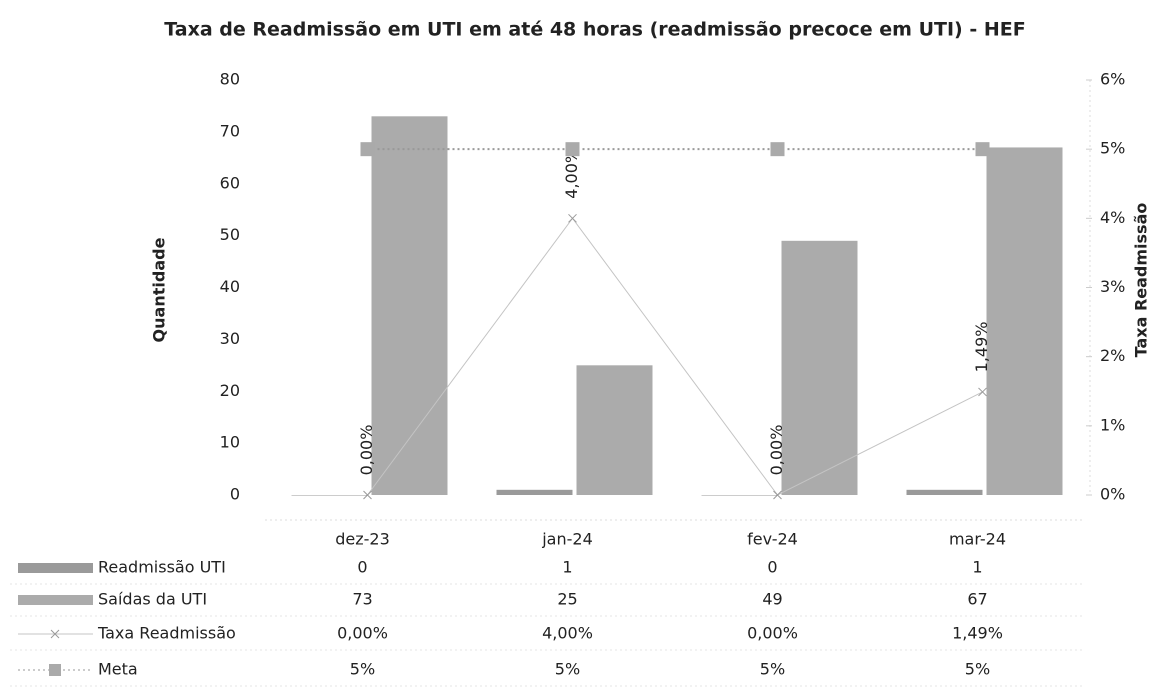 This screenshot has height=697, width=1158. What do you see at coordinates (362, 539) in the screenshot?
I see `x-tick-label: dez-23` at bounding box center [362, 539].